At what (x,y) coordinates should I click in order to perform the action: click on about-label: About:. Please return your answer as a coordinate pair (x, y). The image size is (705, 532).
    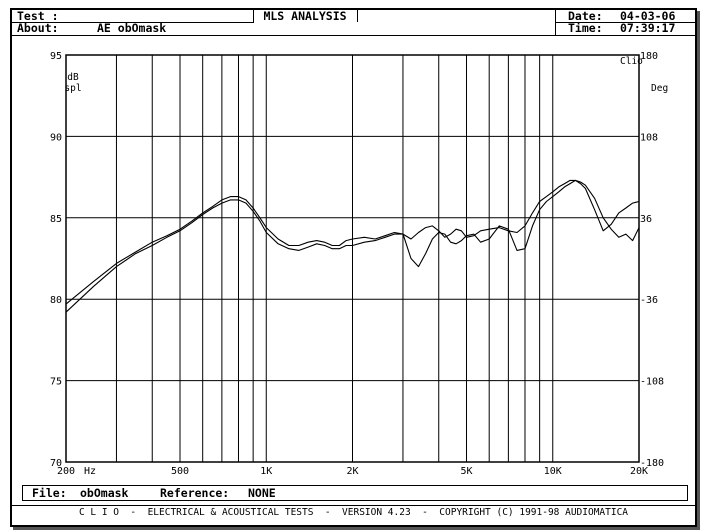
    Looking at the image, I should click on (38, 28).